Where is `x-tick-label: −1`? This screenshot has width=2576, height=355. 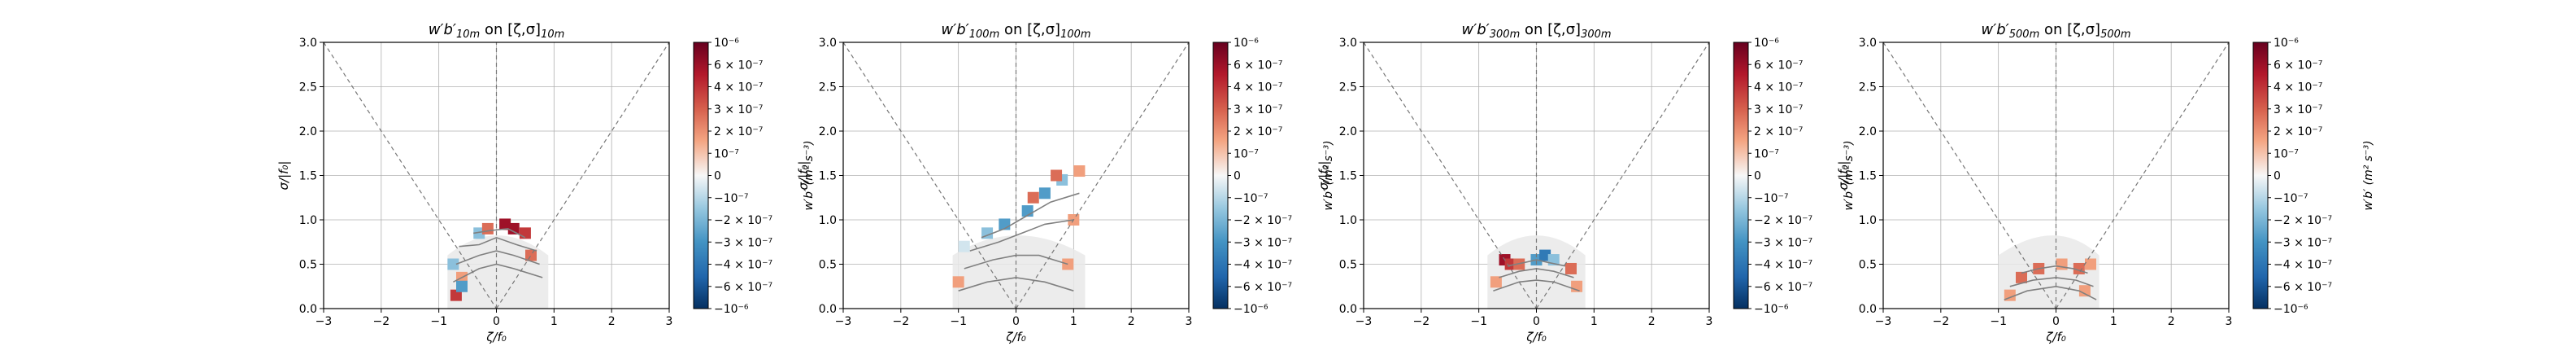
x-tick-label: −1 is located at coordinates (438, 321).